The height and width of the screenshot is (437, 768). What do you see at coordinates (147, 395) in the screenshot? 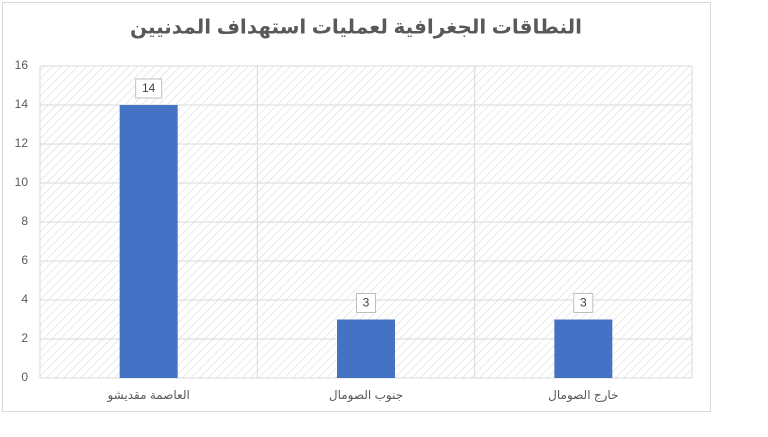
I see `x-tick-label: العاصمة مقديشو` at bounding box center [147, 395].